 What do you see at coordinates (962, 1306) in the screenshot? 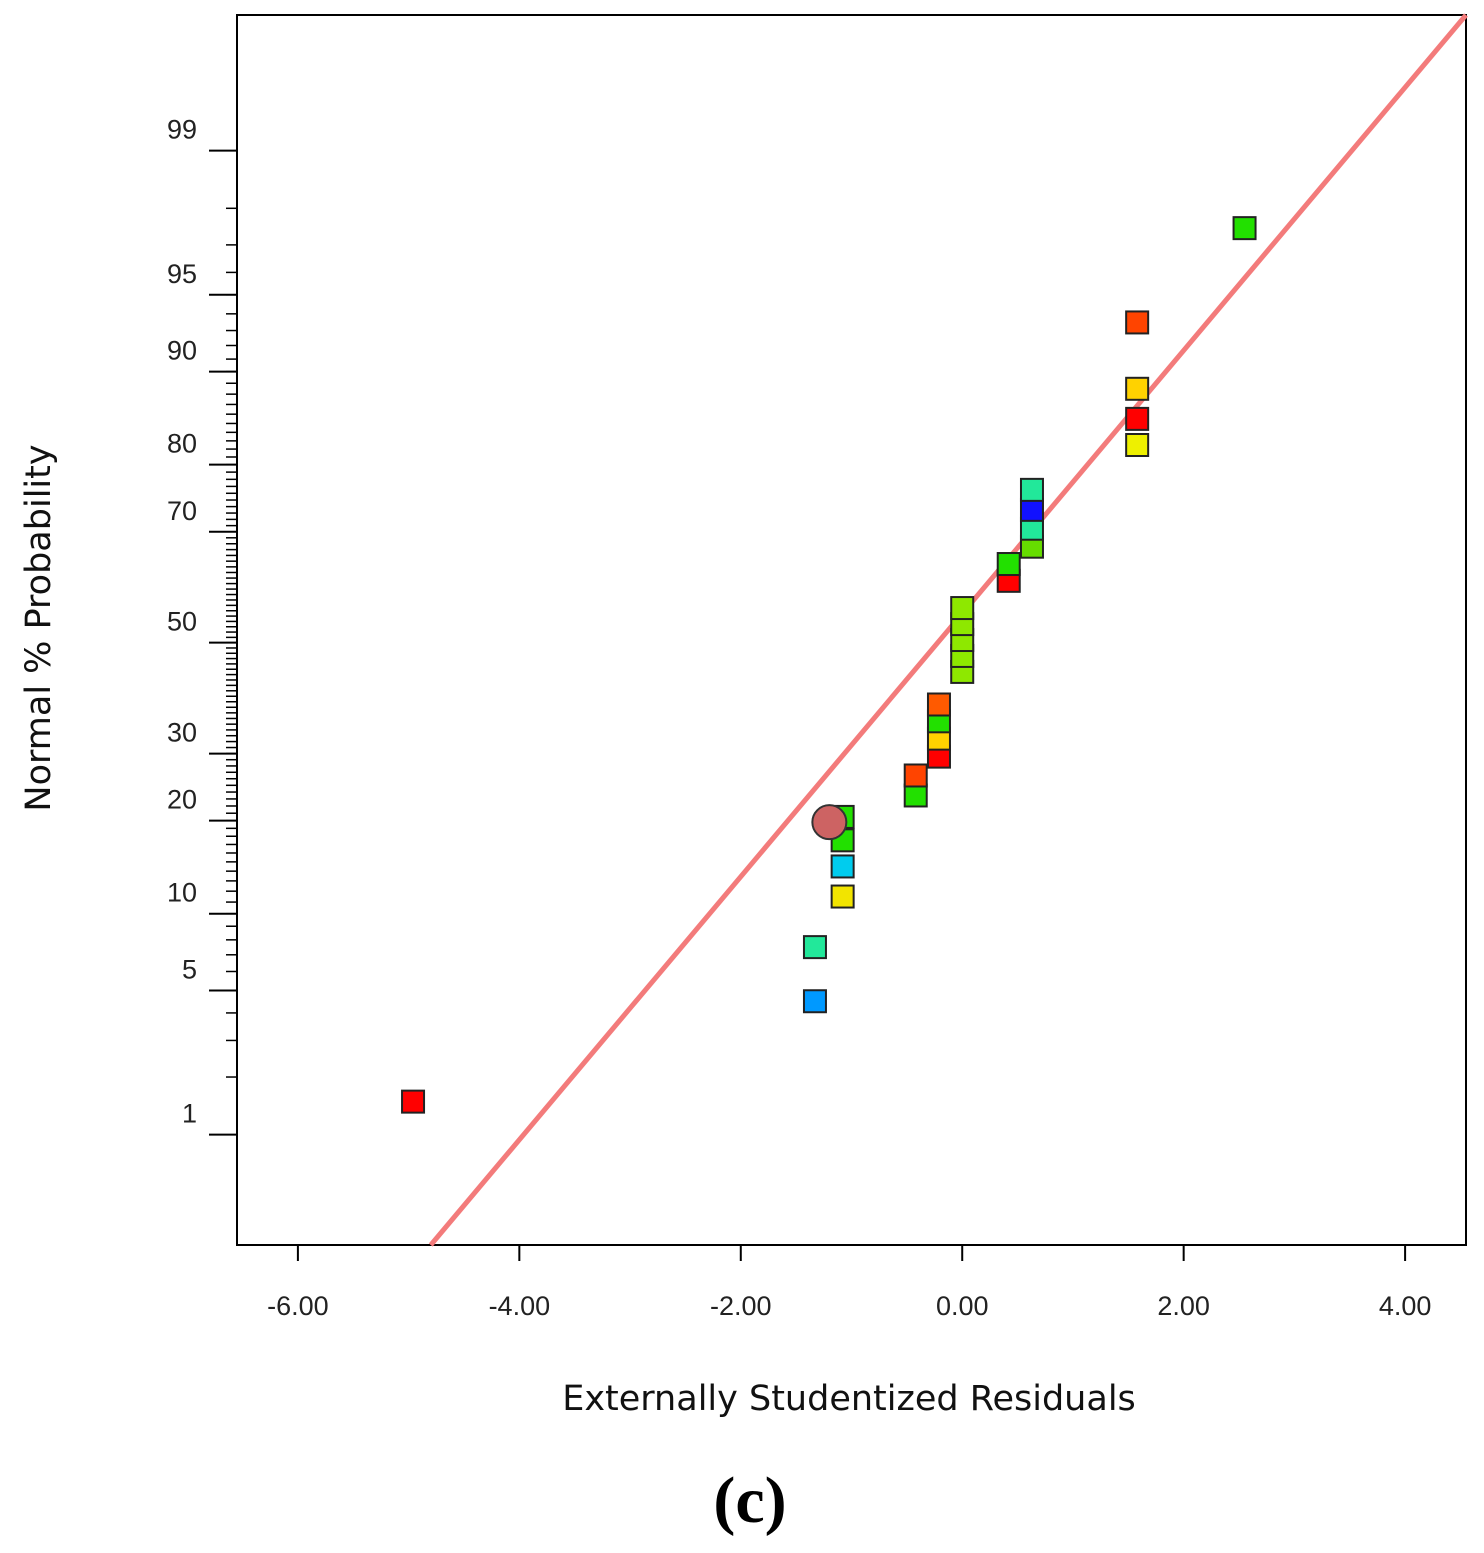
I see `x-tick-label: 0.00` at bounding box center [962, 1306].